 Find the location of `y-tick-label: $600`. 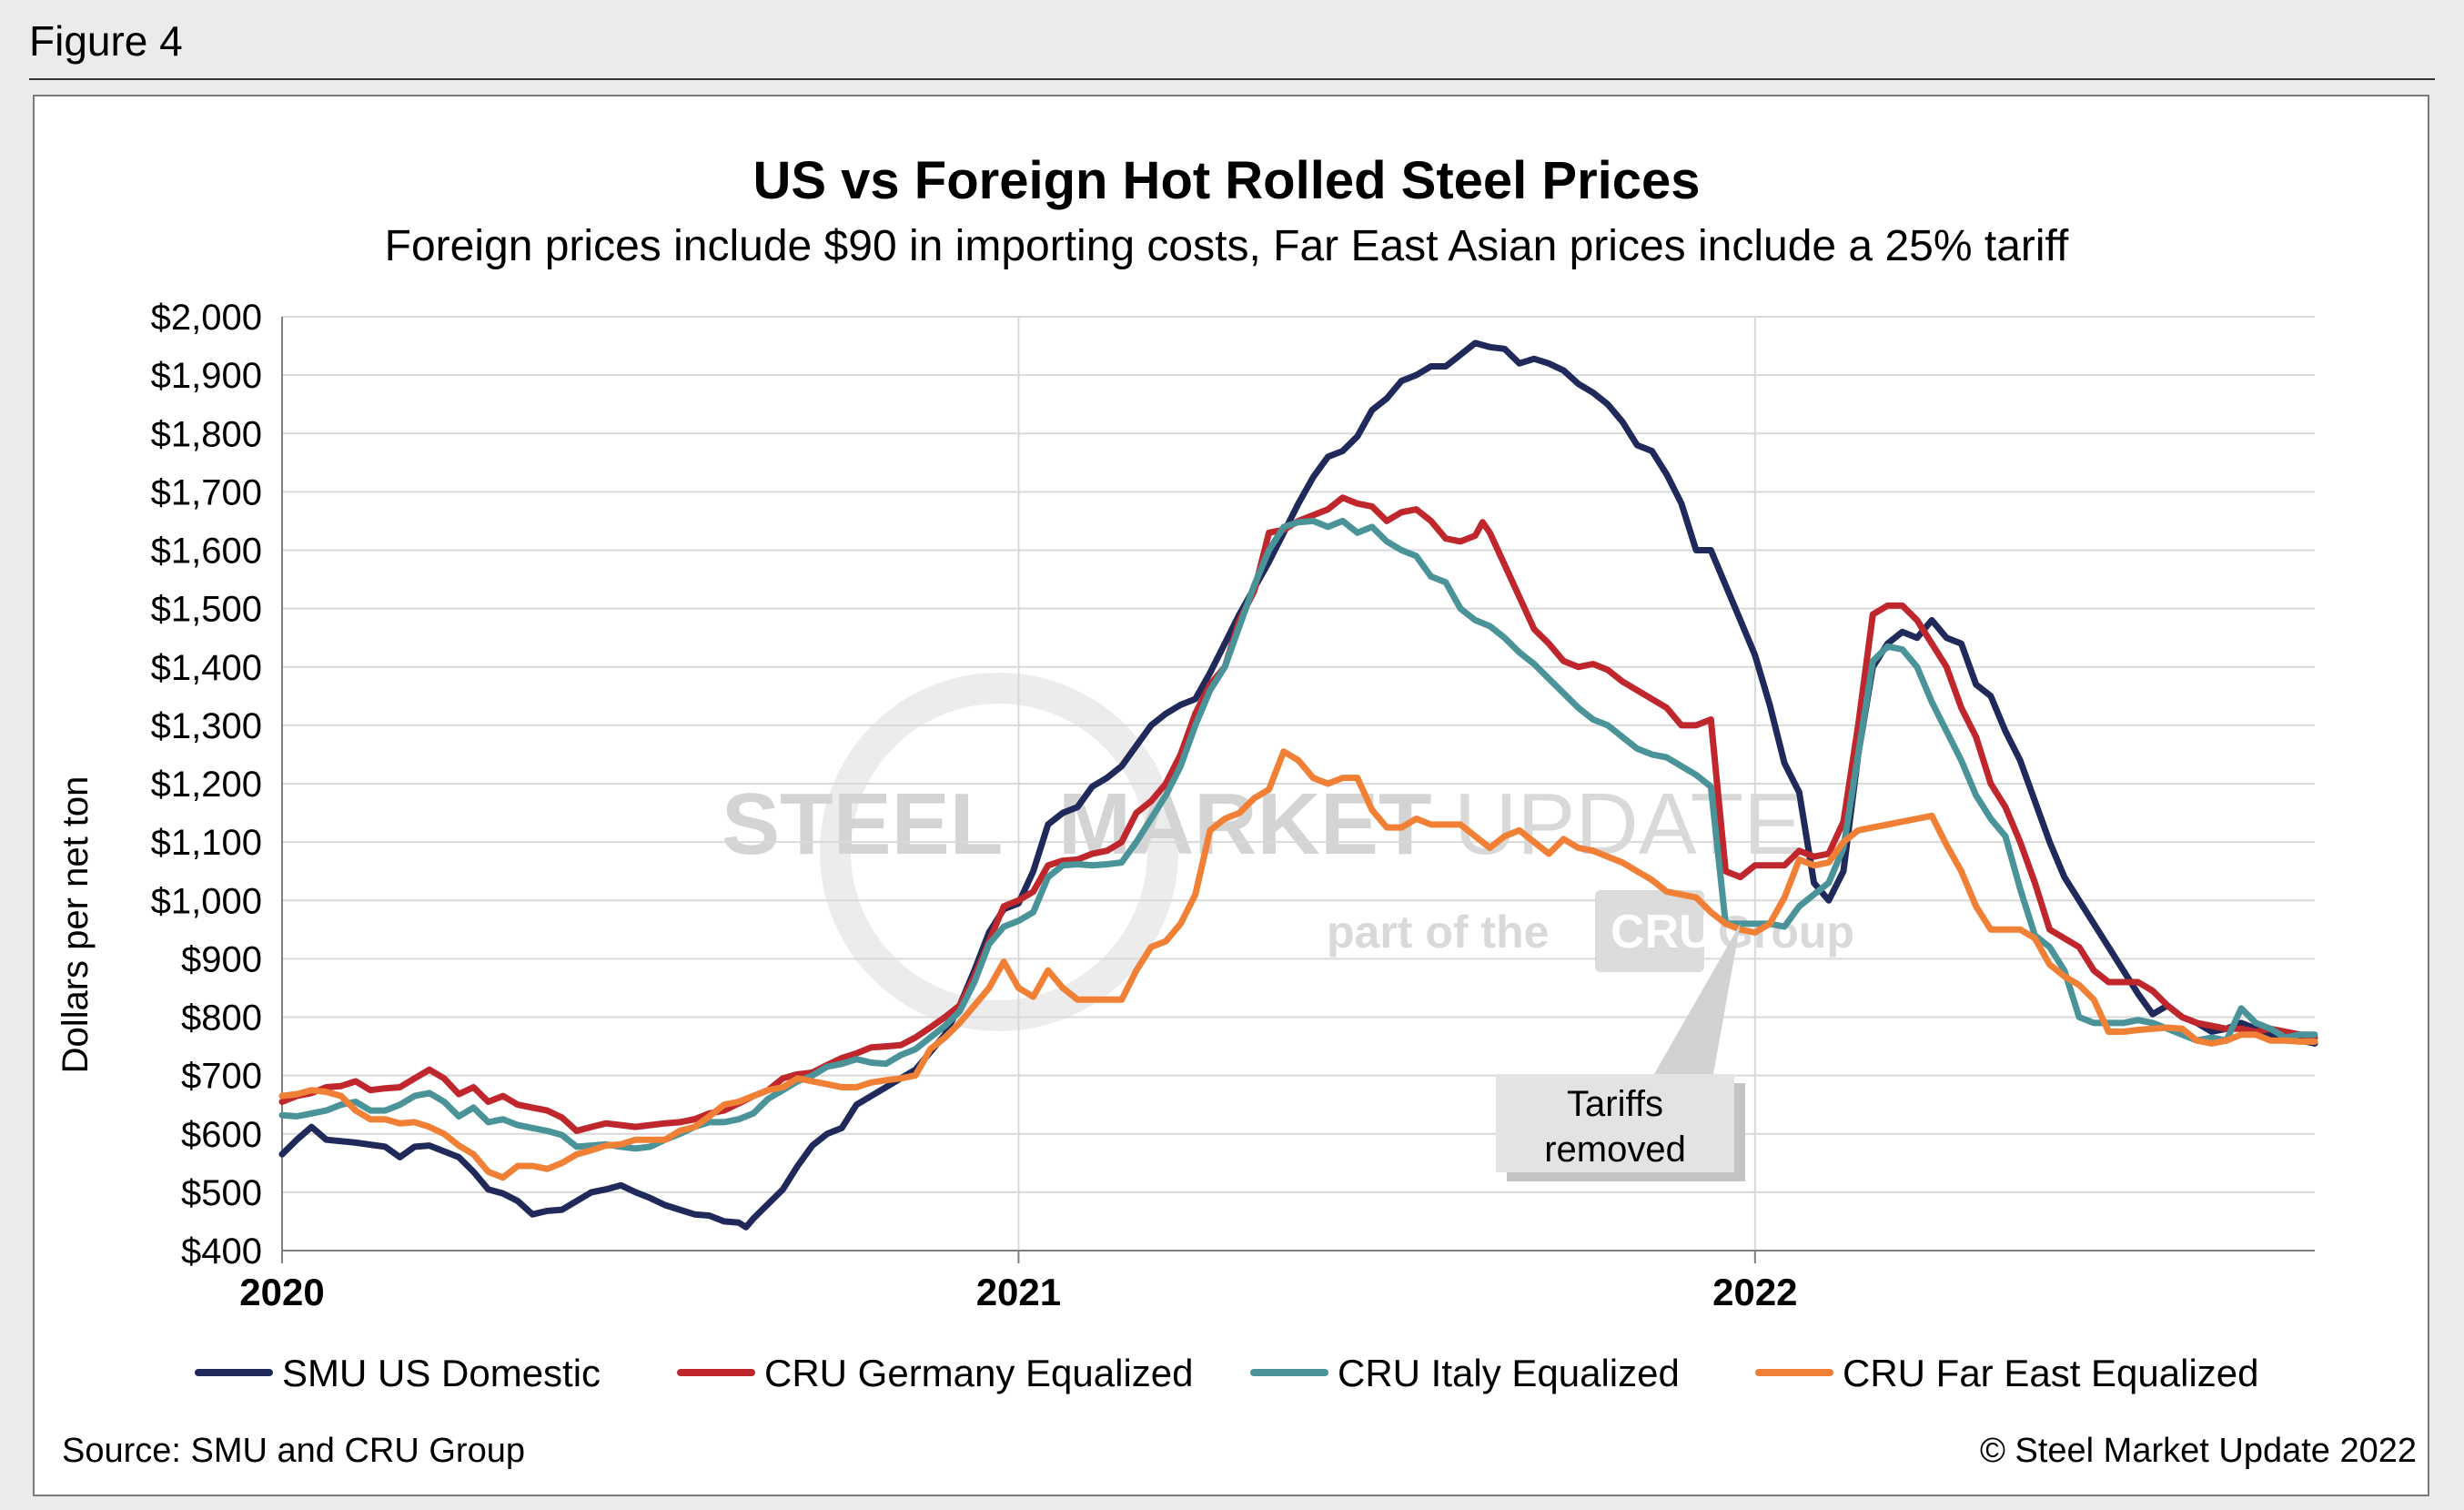

y-tick-label: $600 is located at coordinates (222, 1135).